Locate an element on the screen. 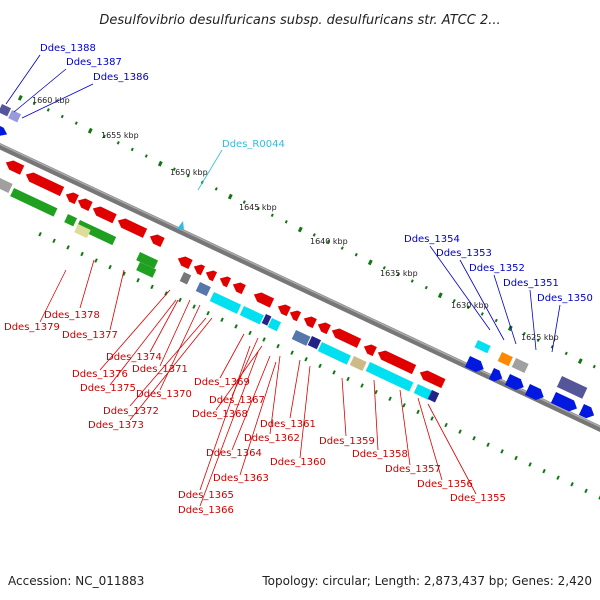 The image size is (600, 600). label-ddes-1365: Ddes_1365 is located at coordinates (206, 495).